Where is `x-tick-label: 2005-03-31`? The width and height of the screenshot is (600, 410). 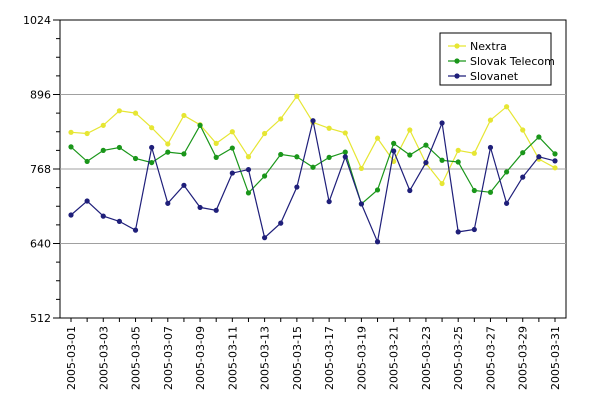
x-tick-label: 2005-03-31 is located at coordinates (555, 358).